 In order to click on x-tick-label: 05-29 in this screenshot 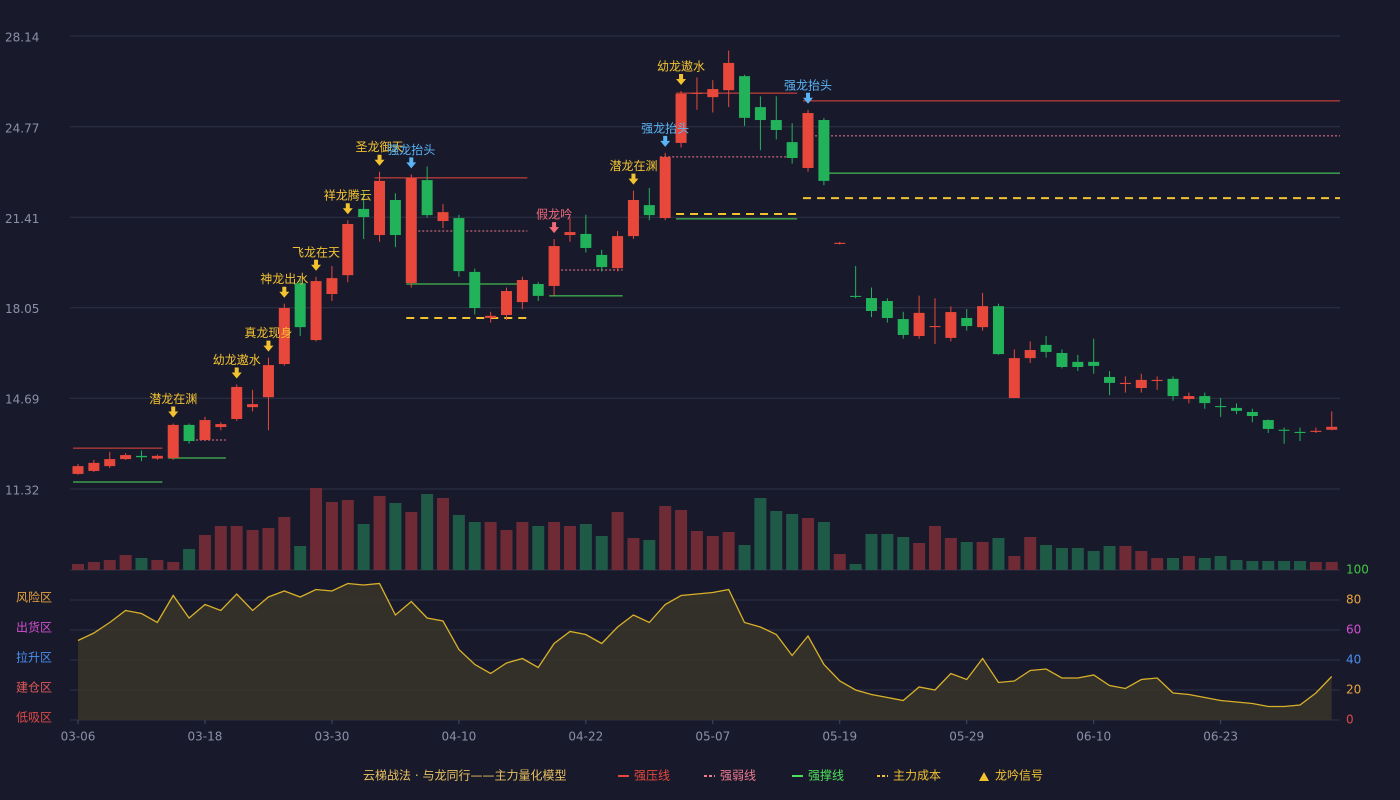, I will do `click(966, 737)`.